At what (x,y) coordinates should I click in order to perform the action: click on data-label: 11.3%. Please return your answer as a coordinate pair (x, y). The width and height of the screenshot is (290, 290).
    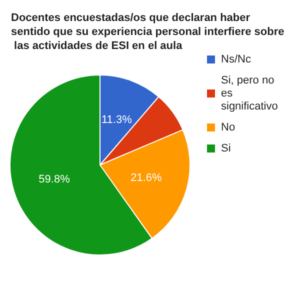
    Looking at the image, I should click on (116, 120).